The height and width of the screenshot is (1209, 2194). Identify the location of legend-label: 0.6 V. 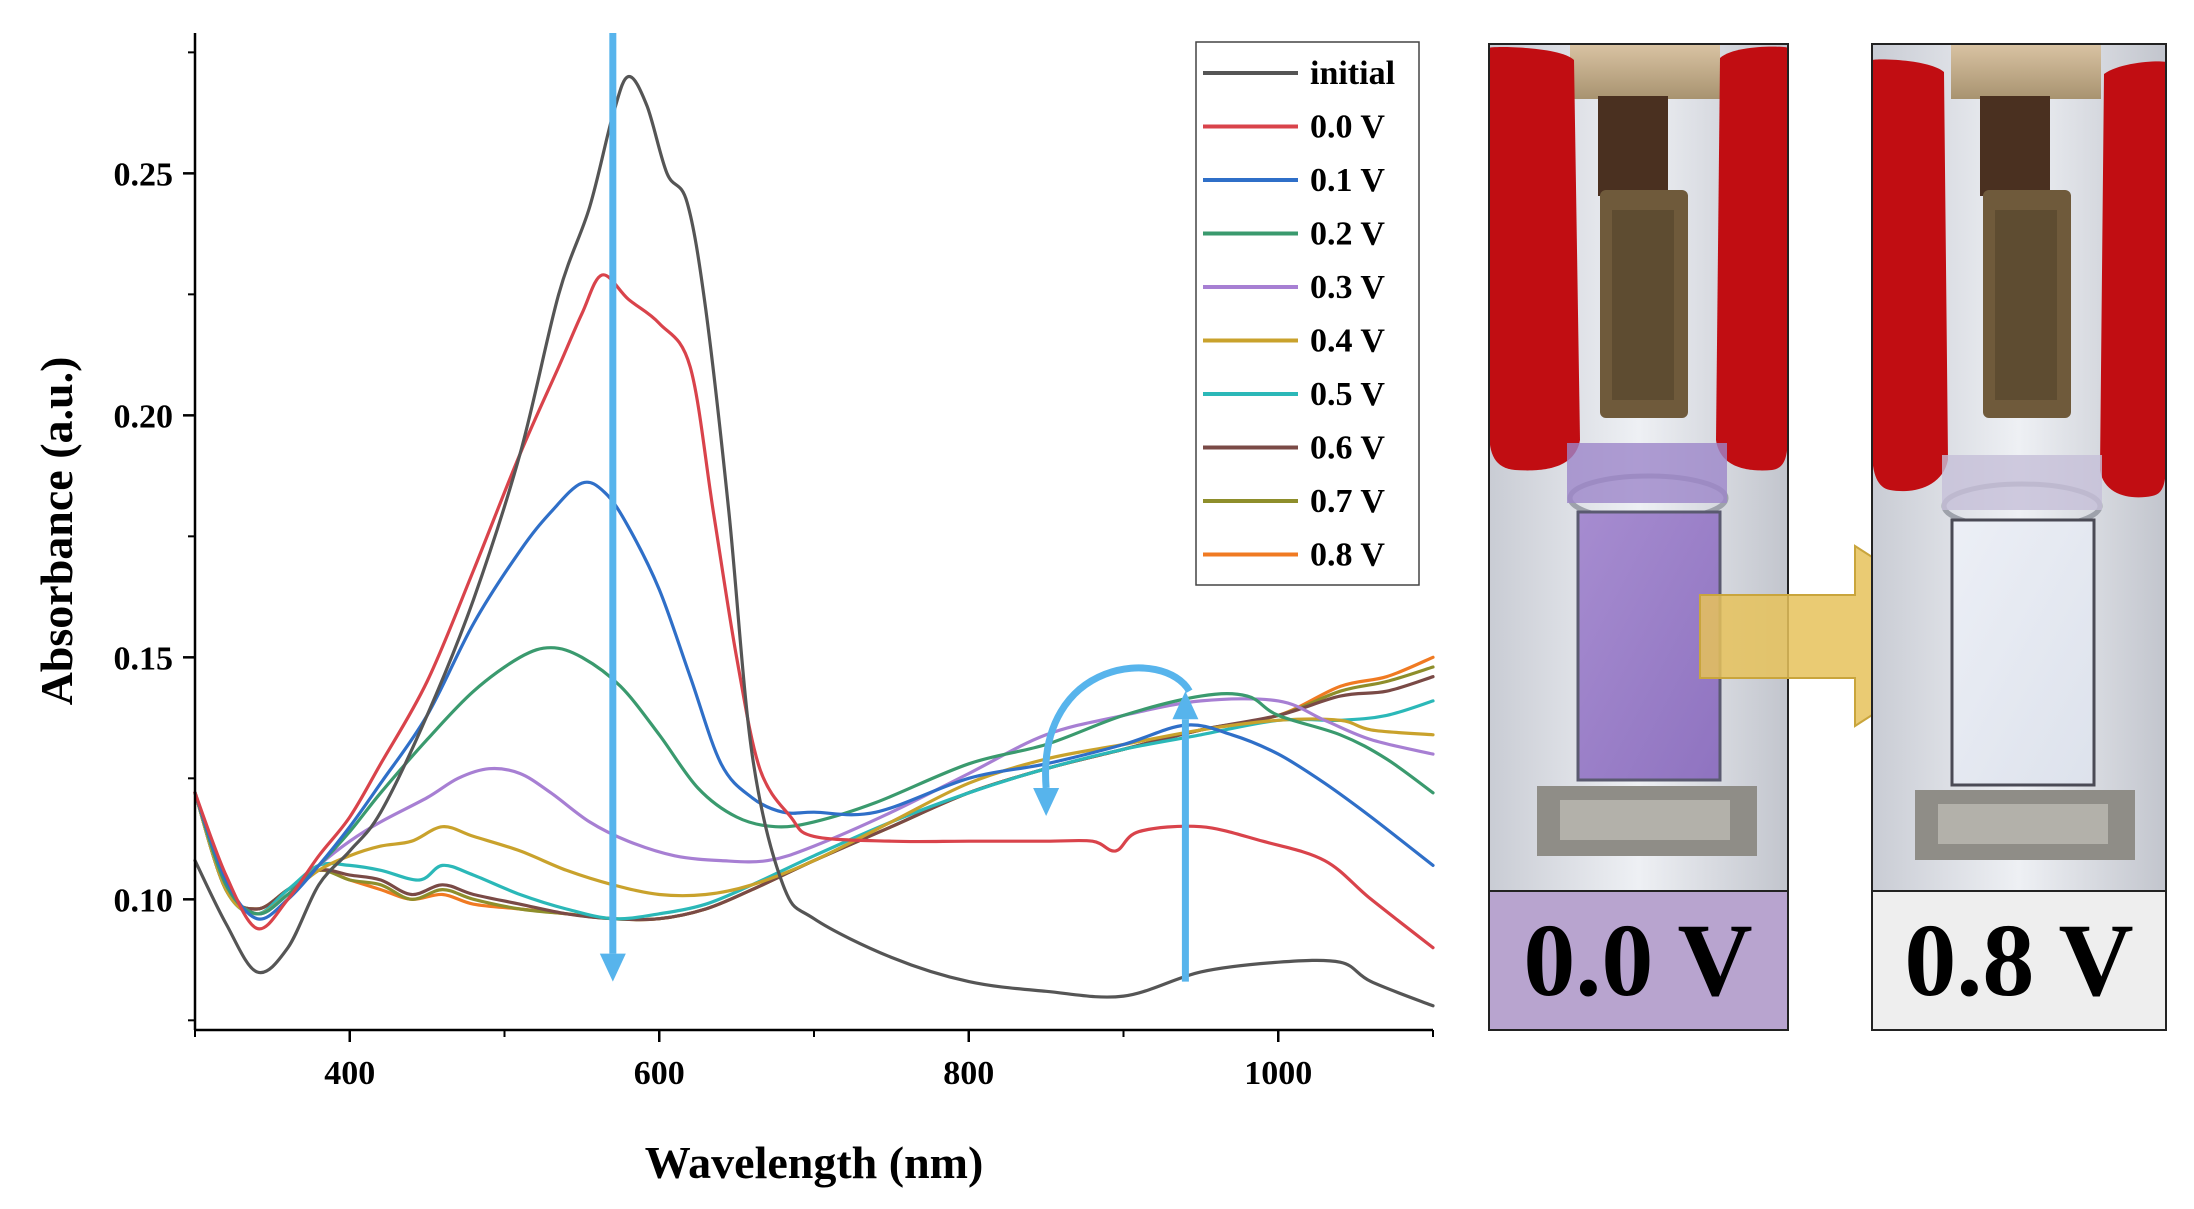
(1347, 448).